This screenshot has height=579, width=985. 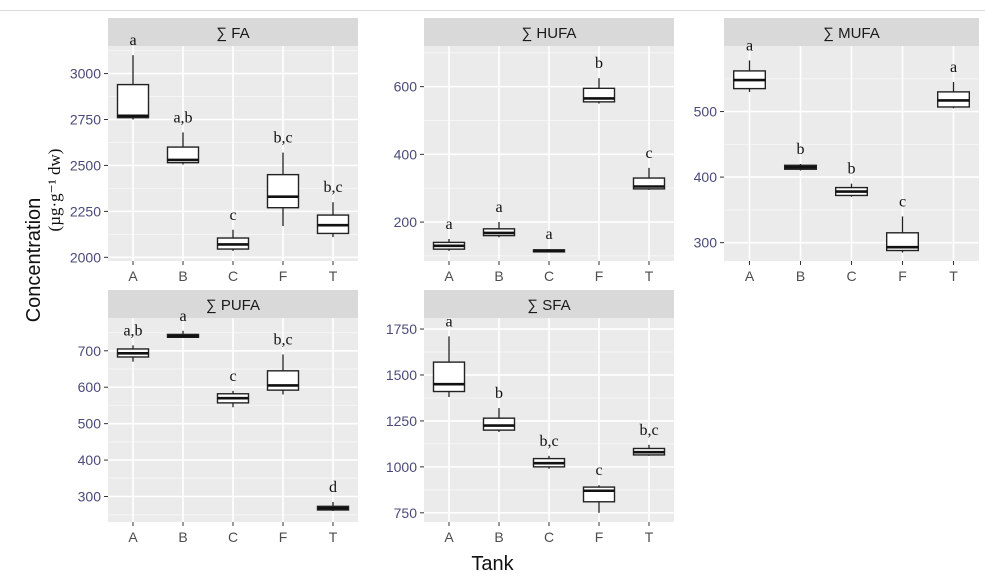 I want to click on box-B: b, so click(x=800, y=156).